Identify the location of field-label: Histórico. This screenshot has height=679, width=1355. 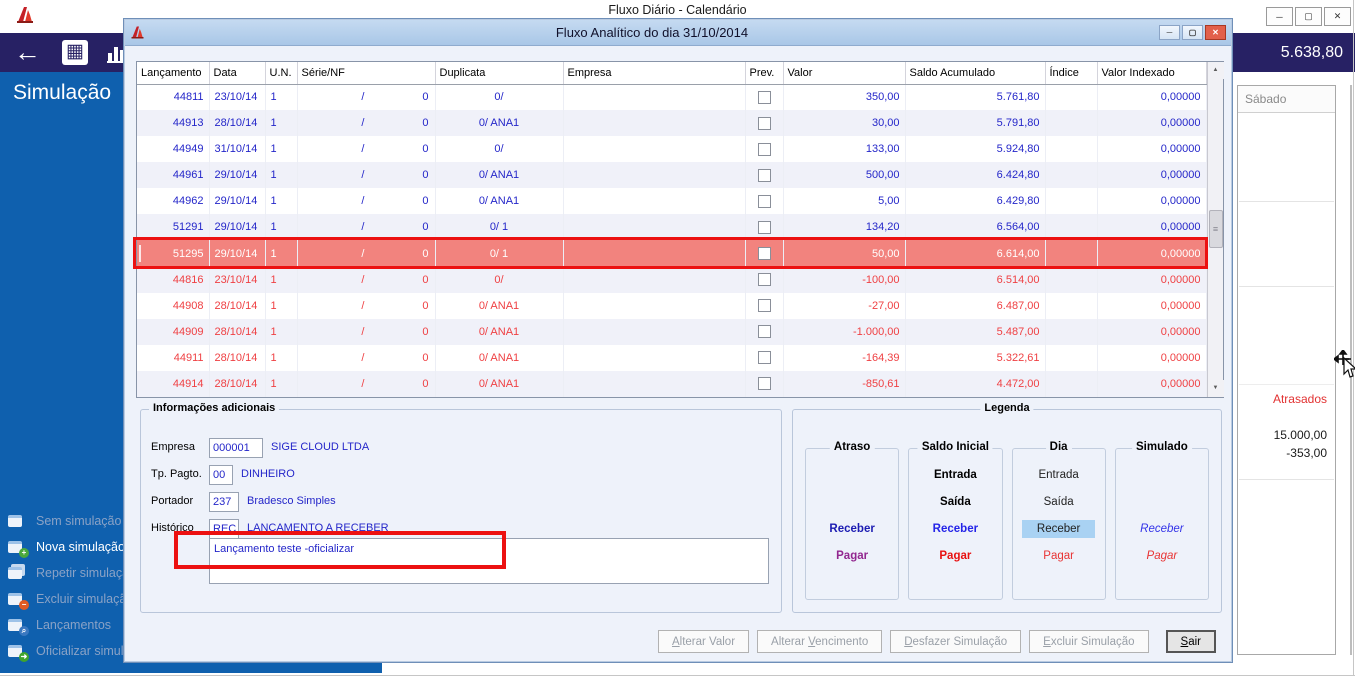
(172, 528).